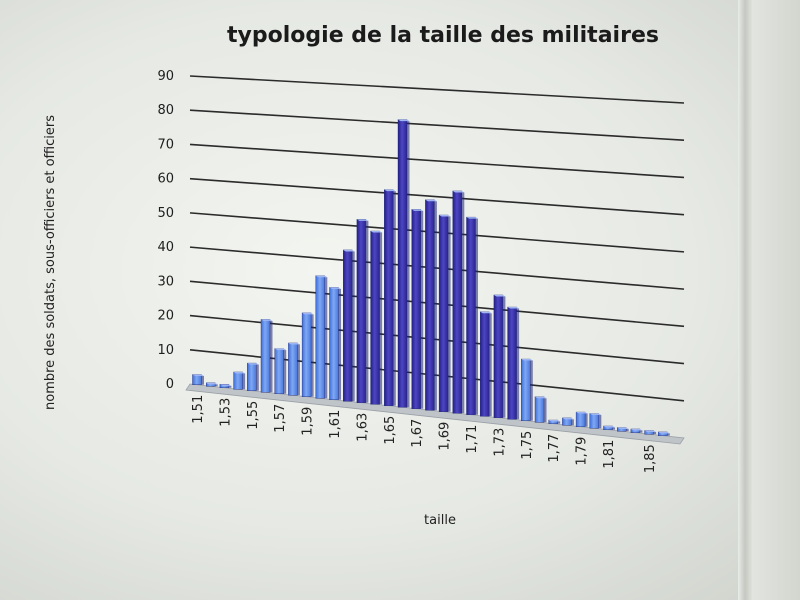 This screenshot has height=600, width=800. Describe the element at coordinates (198, 409) in the screenshot. I see `x-tick-label: 1,51` at that location.